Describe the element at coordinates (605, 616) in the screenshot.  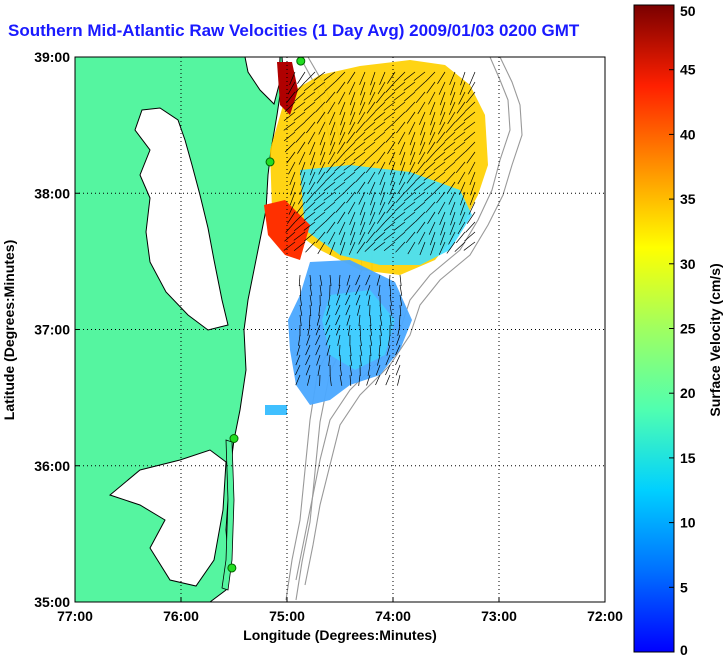
I see `x-tick-label: 72:00` at that location.